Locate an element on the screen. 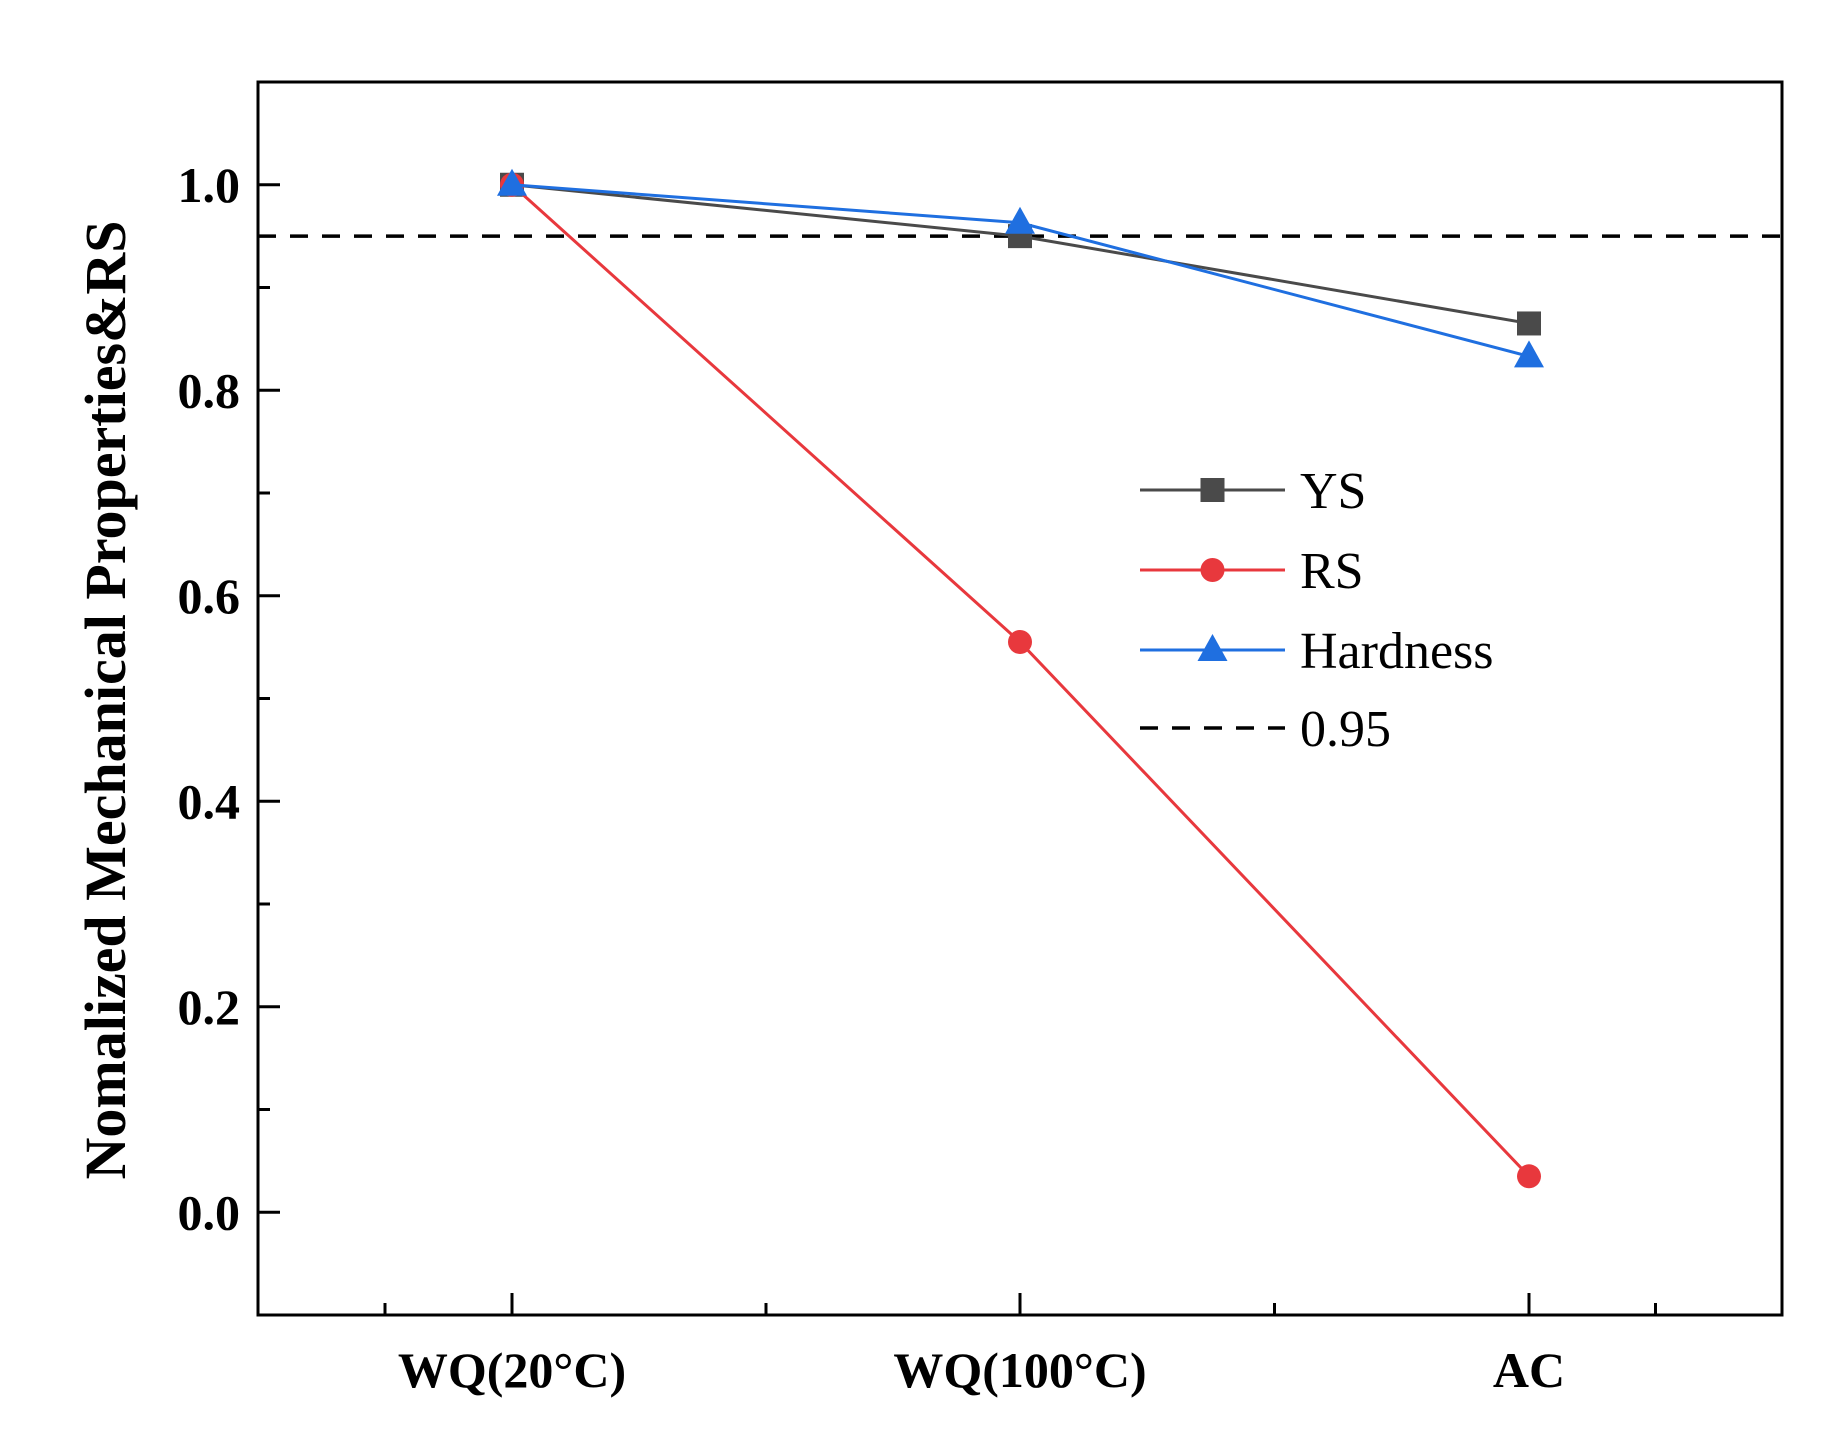 The height and width of the screenshot is (1445, 1825). series-ys is located at coordinates (1020, 254).